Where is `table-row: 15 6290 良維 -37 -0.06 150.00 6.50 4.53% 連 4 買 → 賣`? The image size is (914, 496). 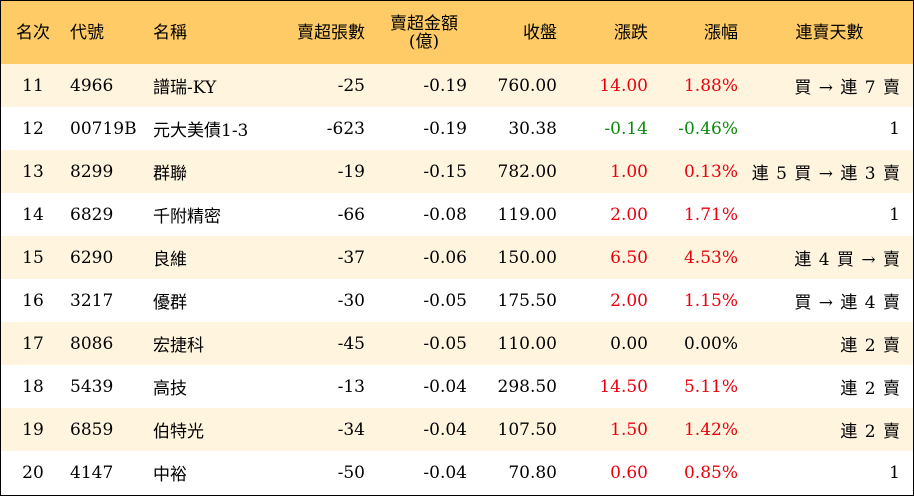
table-row: 15 6290 良維 -37 -0.06 150.00 6.50 4.53% 連 4 買 → 賣 is located at coordinates (457, 257).